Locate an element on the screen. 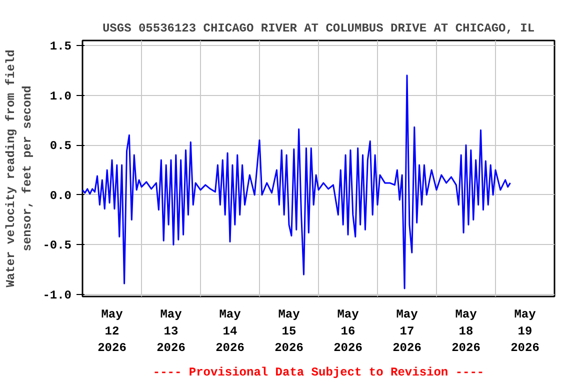 This screenshot has width=576, height=384. x-tick-label: May 12 2026 is located at coordinates (112, 332).